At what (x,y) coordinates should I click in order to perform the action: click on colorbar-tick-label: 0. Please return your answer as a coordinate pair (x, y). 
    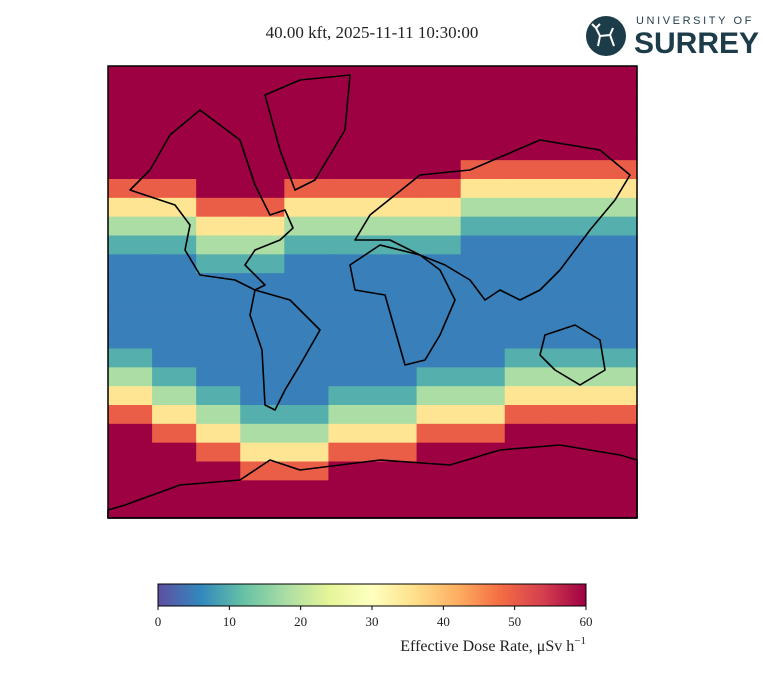
    Looking at the image, I should click on (158, 621).